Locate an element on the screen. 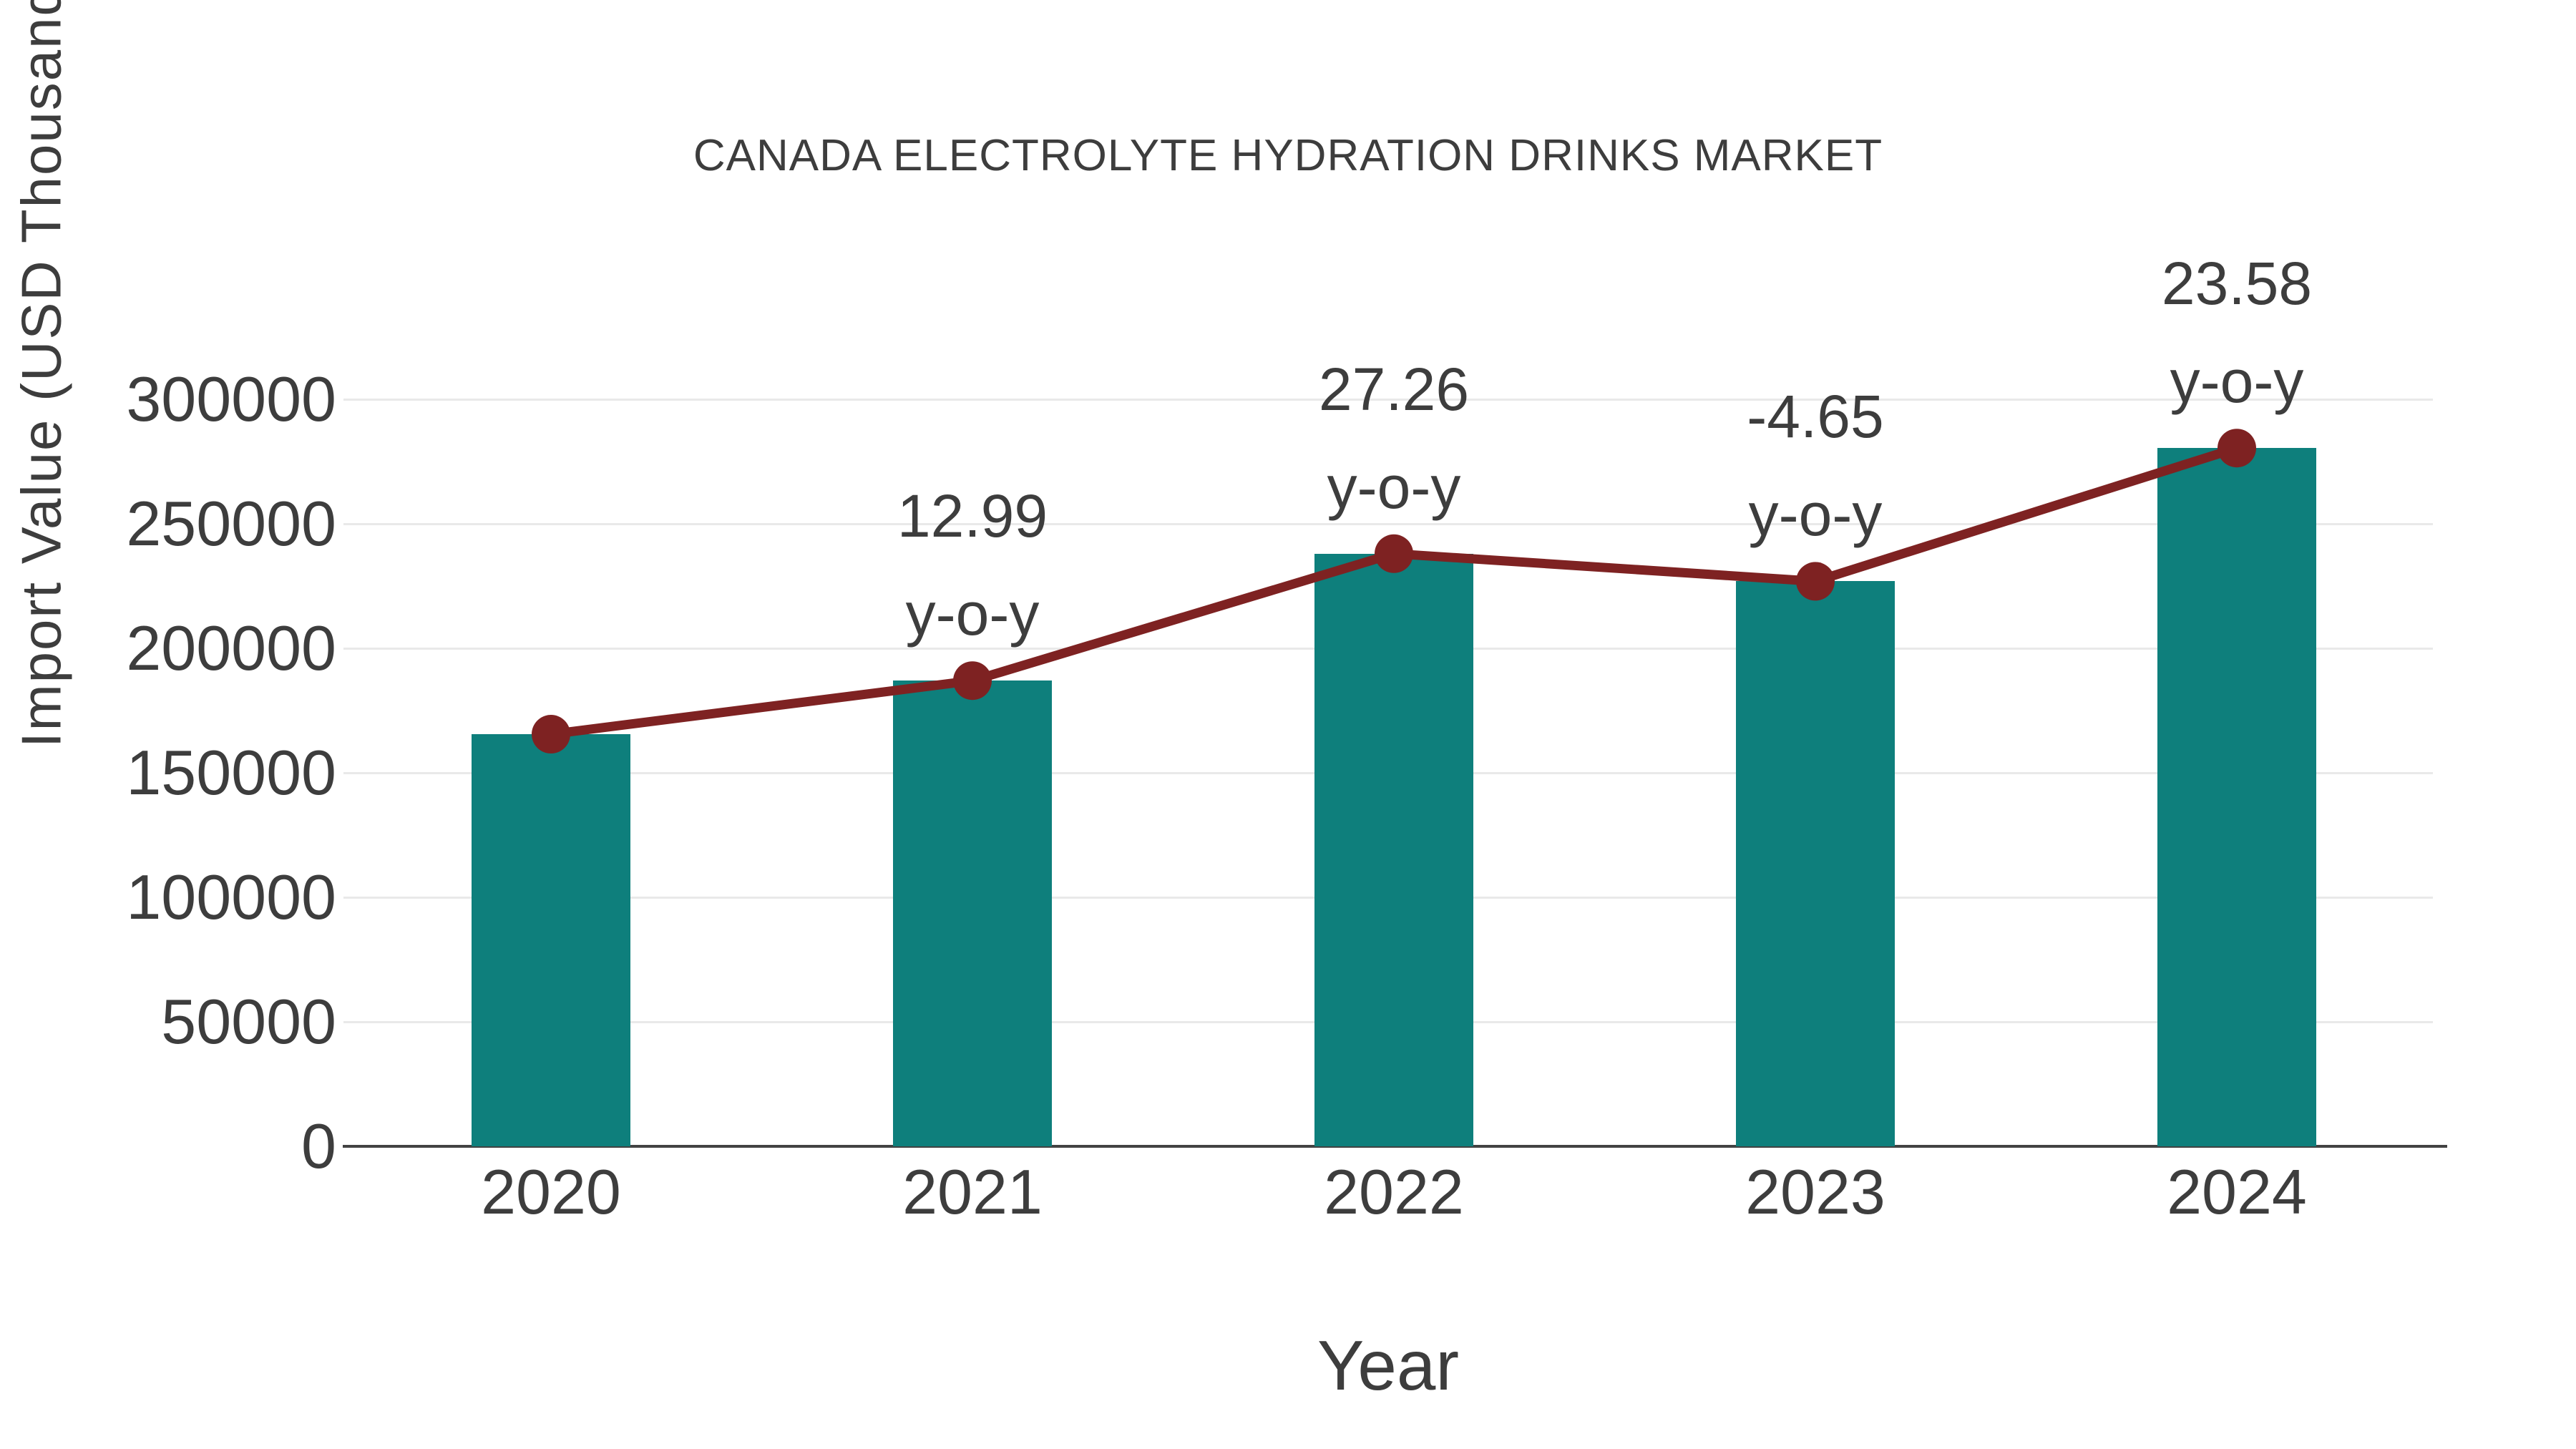 This screenshot has height=1449, width=2576. x-axis-title: Year is located at coordinates (1388, 1365).